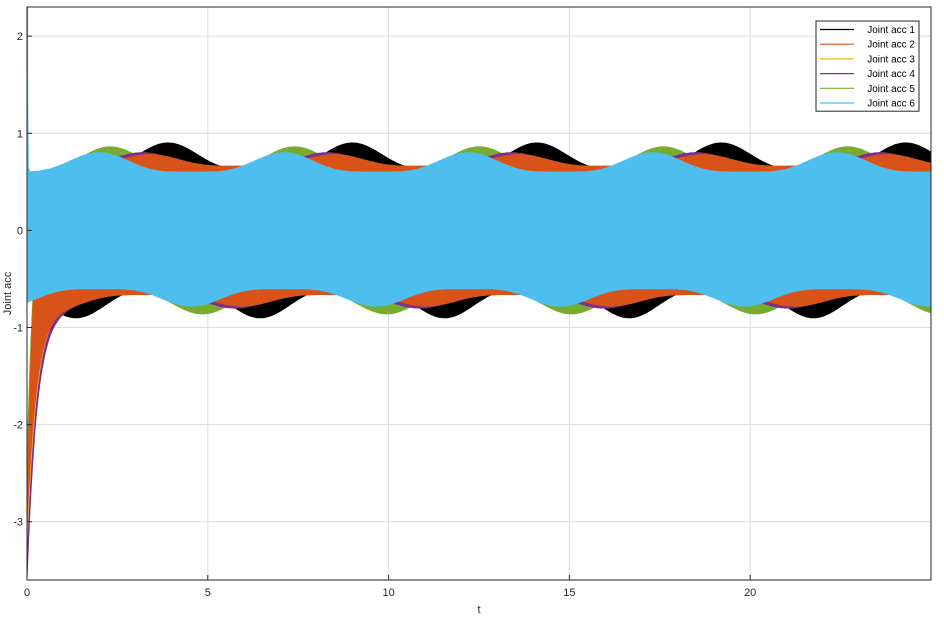 The height and width of the screenshot is (620, 944). Describe the element at coordinates (20, 231) in the screenshot. I see `y-tick-label: 0` at that location.